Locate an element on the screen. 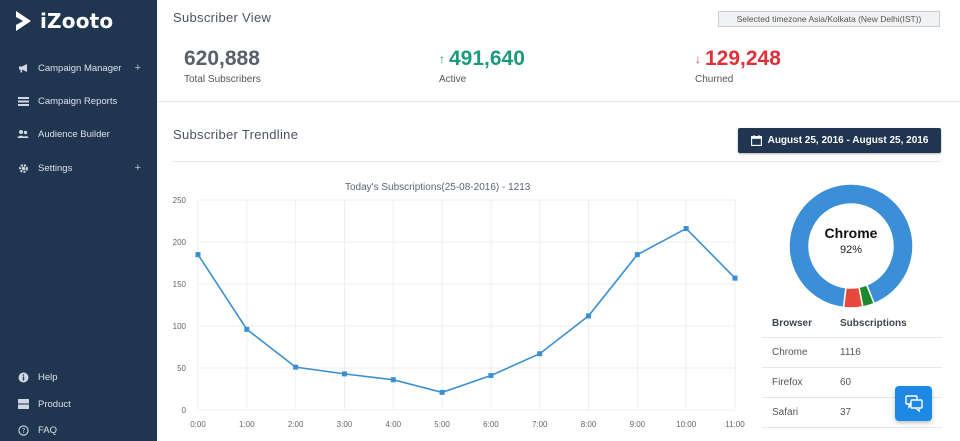  calendar-icon is located at coordinates (756, 140).